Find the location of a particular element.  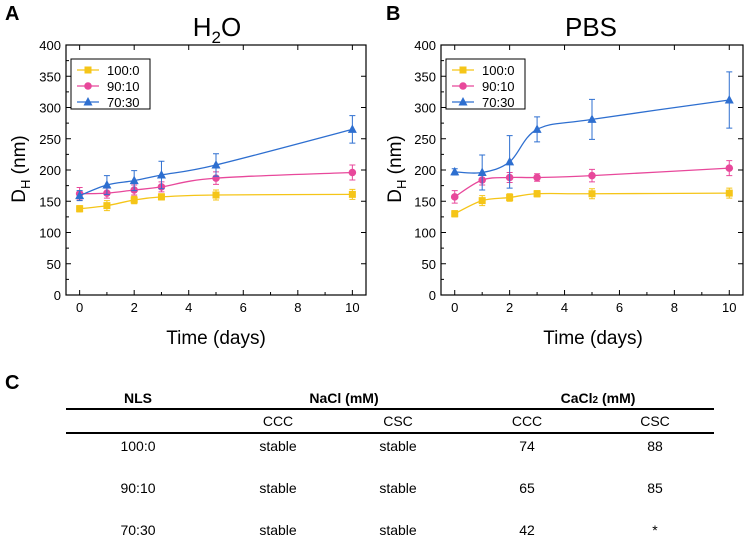

header-cacl2: CaCl2 (mM) is located at coordinates (598, 398).